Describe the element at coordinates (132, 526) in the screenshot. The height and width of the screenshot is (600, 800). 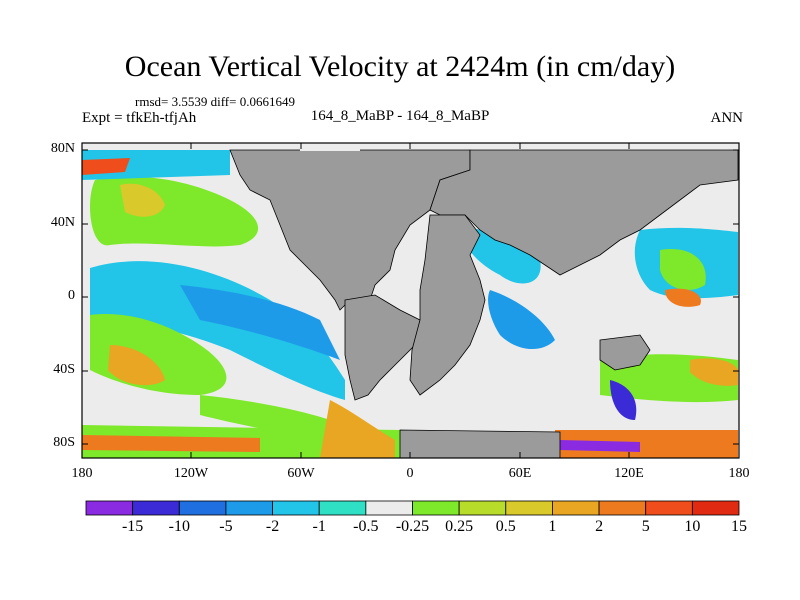
I see `colorbar-tick-label: -15` at that location.